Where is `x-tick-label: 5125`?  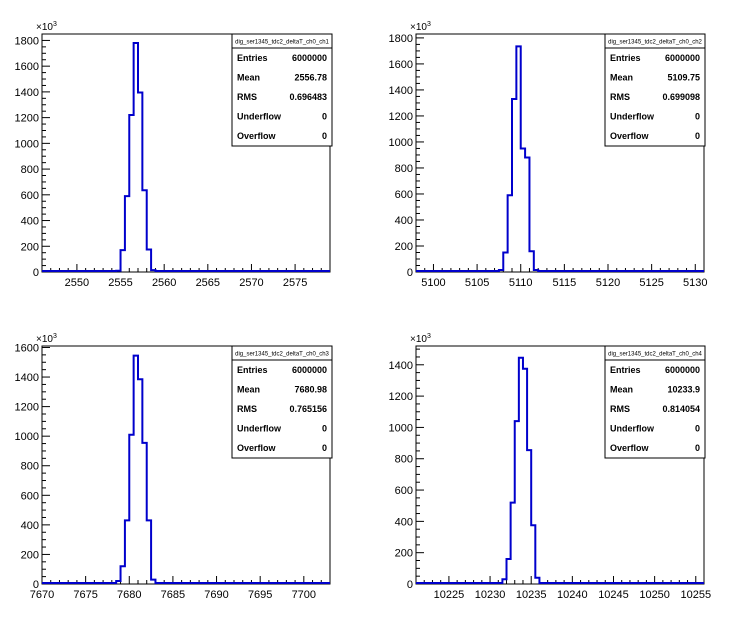
x-tick-label: 5125 is located at coordinates (651, 283).